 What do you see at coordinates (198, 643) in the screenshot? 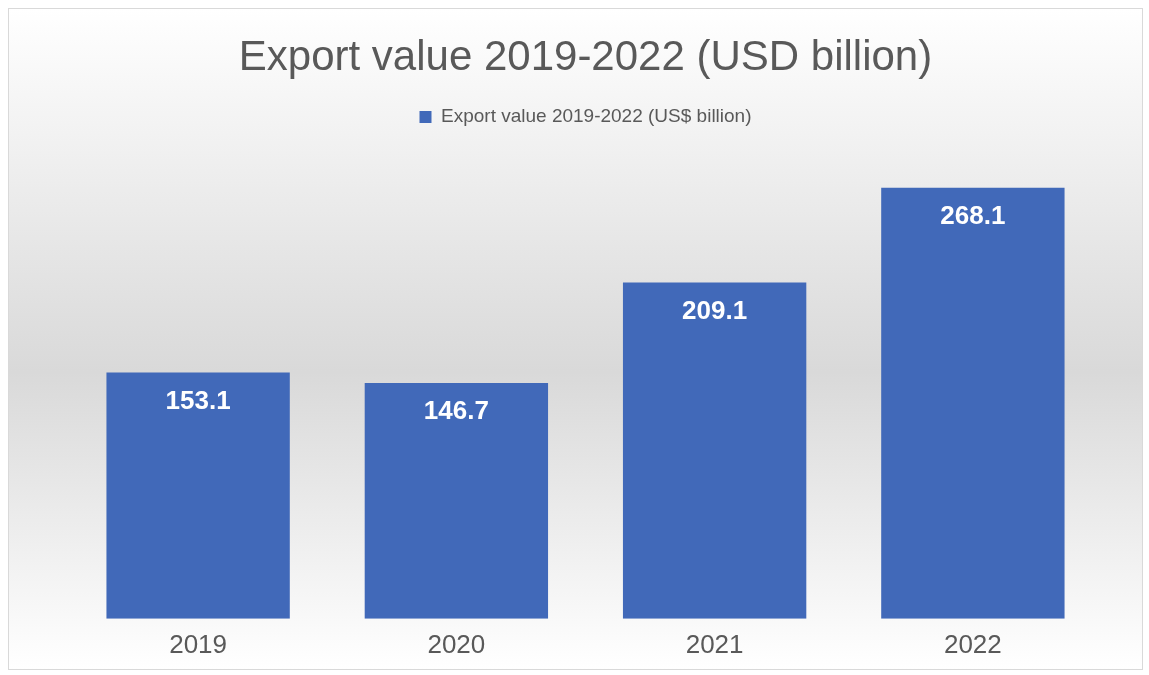
I see `x-tick-label: 2019` at bounding box center [198, 643].